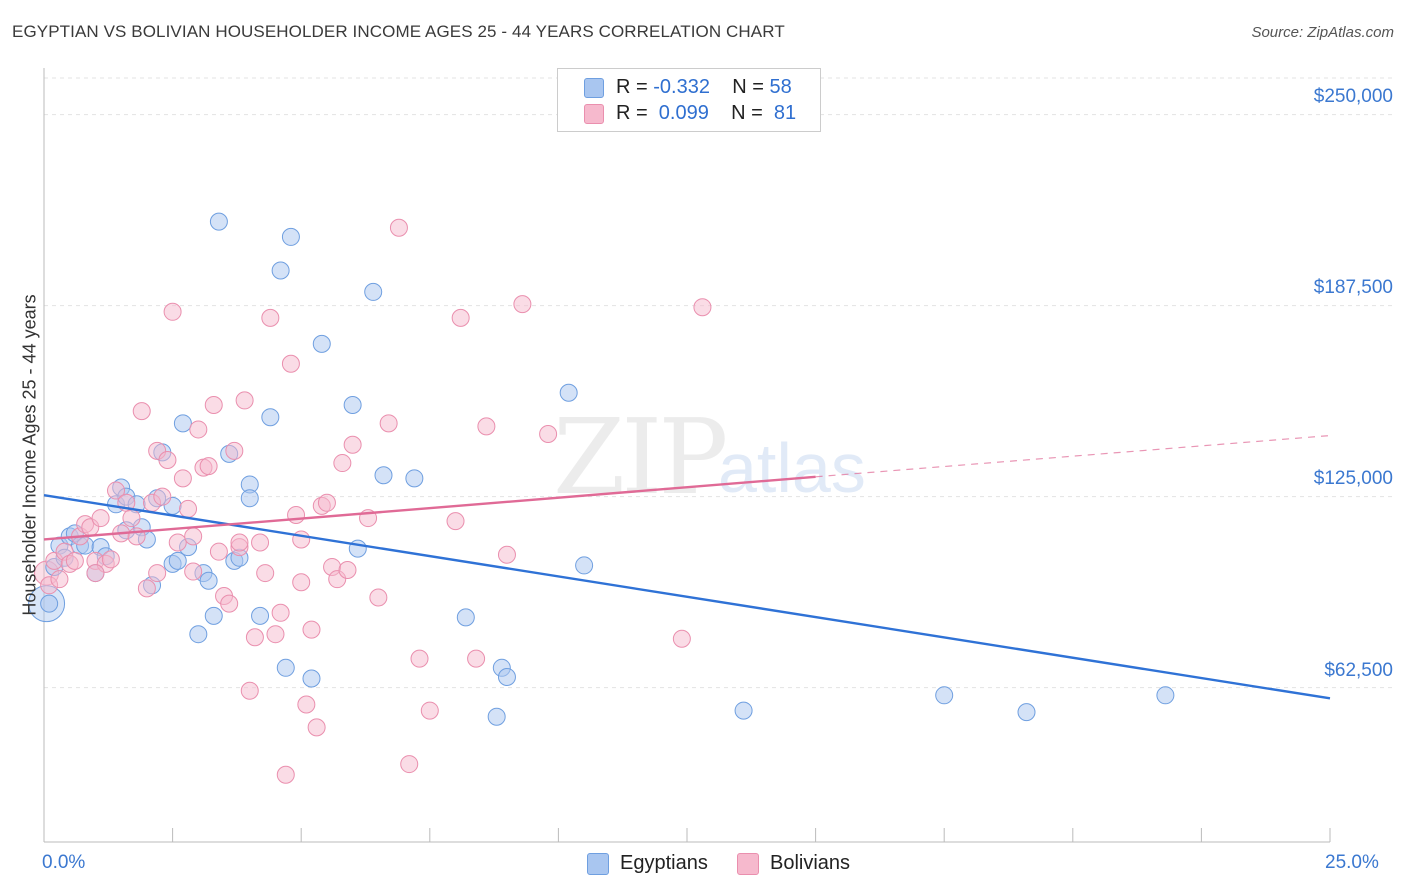 This screenshot has width=1406, height=892. Describe the element at coordinates (1073, 456) in the screenshot. I see `bolivians-trend-extension` at that location.